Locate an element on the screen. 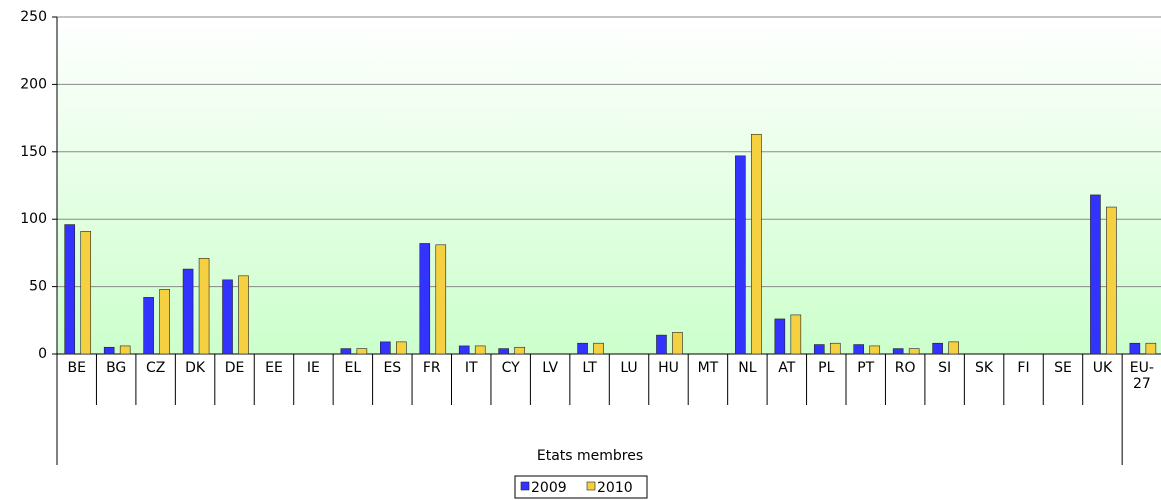 The image size is (1161, 500). x-tick-label: SE is located at coordinates (1063, 368).